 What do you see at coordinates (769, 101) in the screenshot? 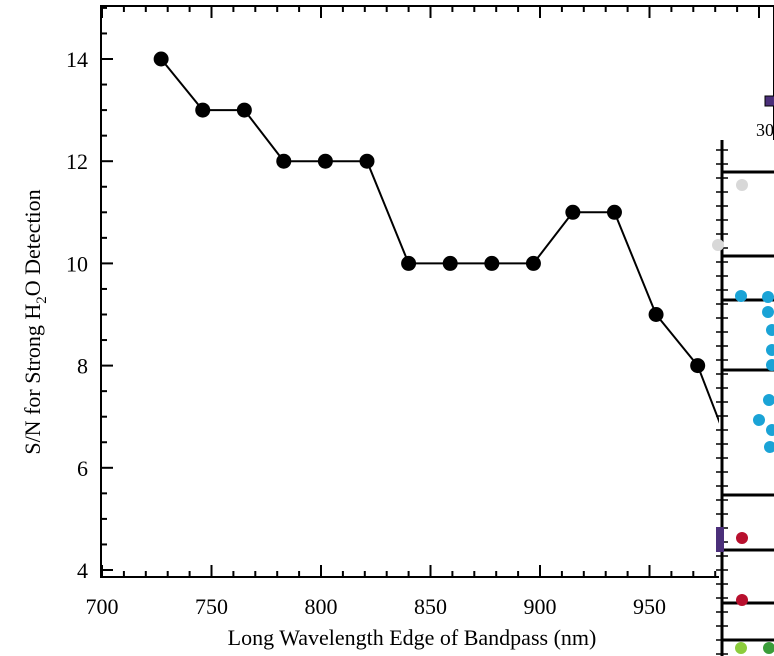
I see `inset-purple-marker` at bounding box center [769, 101].